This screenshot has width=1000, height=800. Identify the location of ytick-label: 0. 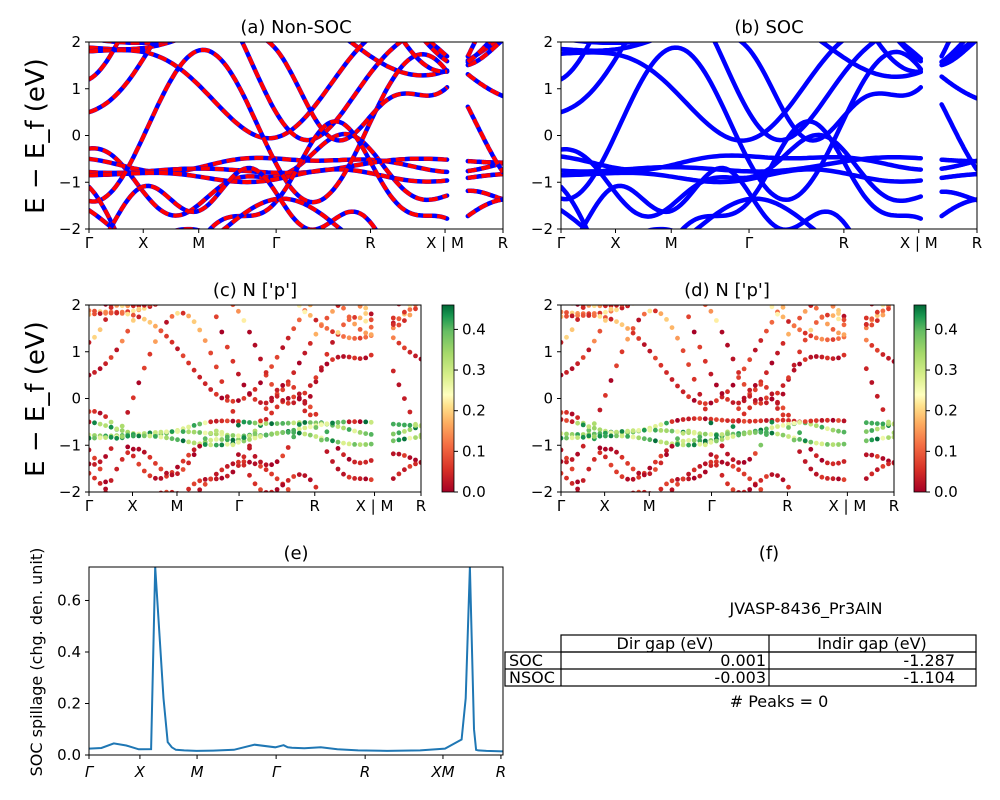
(76, 399).